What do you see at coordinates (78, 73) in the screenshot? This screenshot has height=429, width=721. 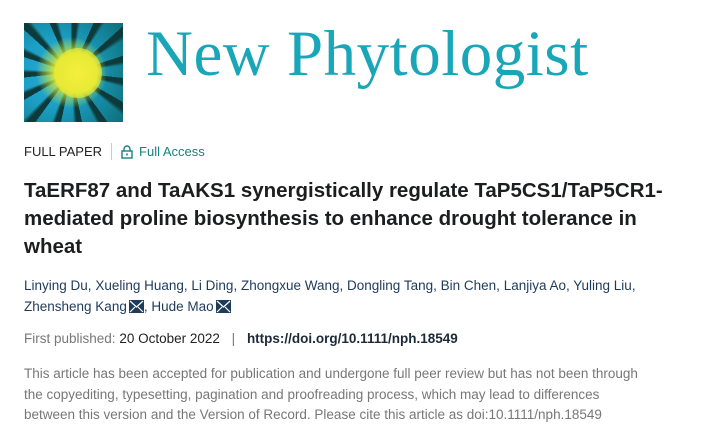 I see `logo-core` at bounding box center [78, 73].